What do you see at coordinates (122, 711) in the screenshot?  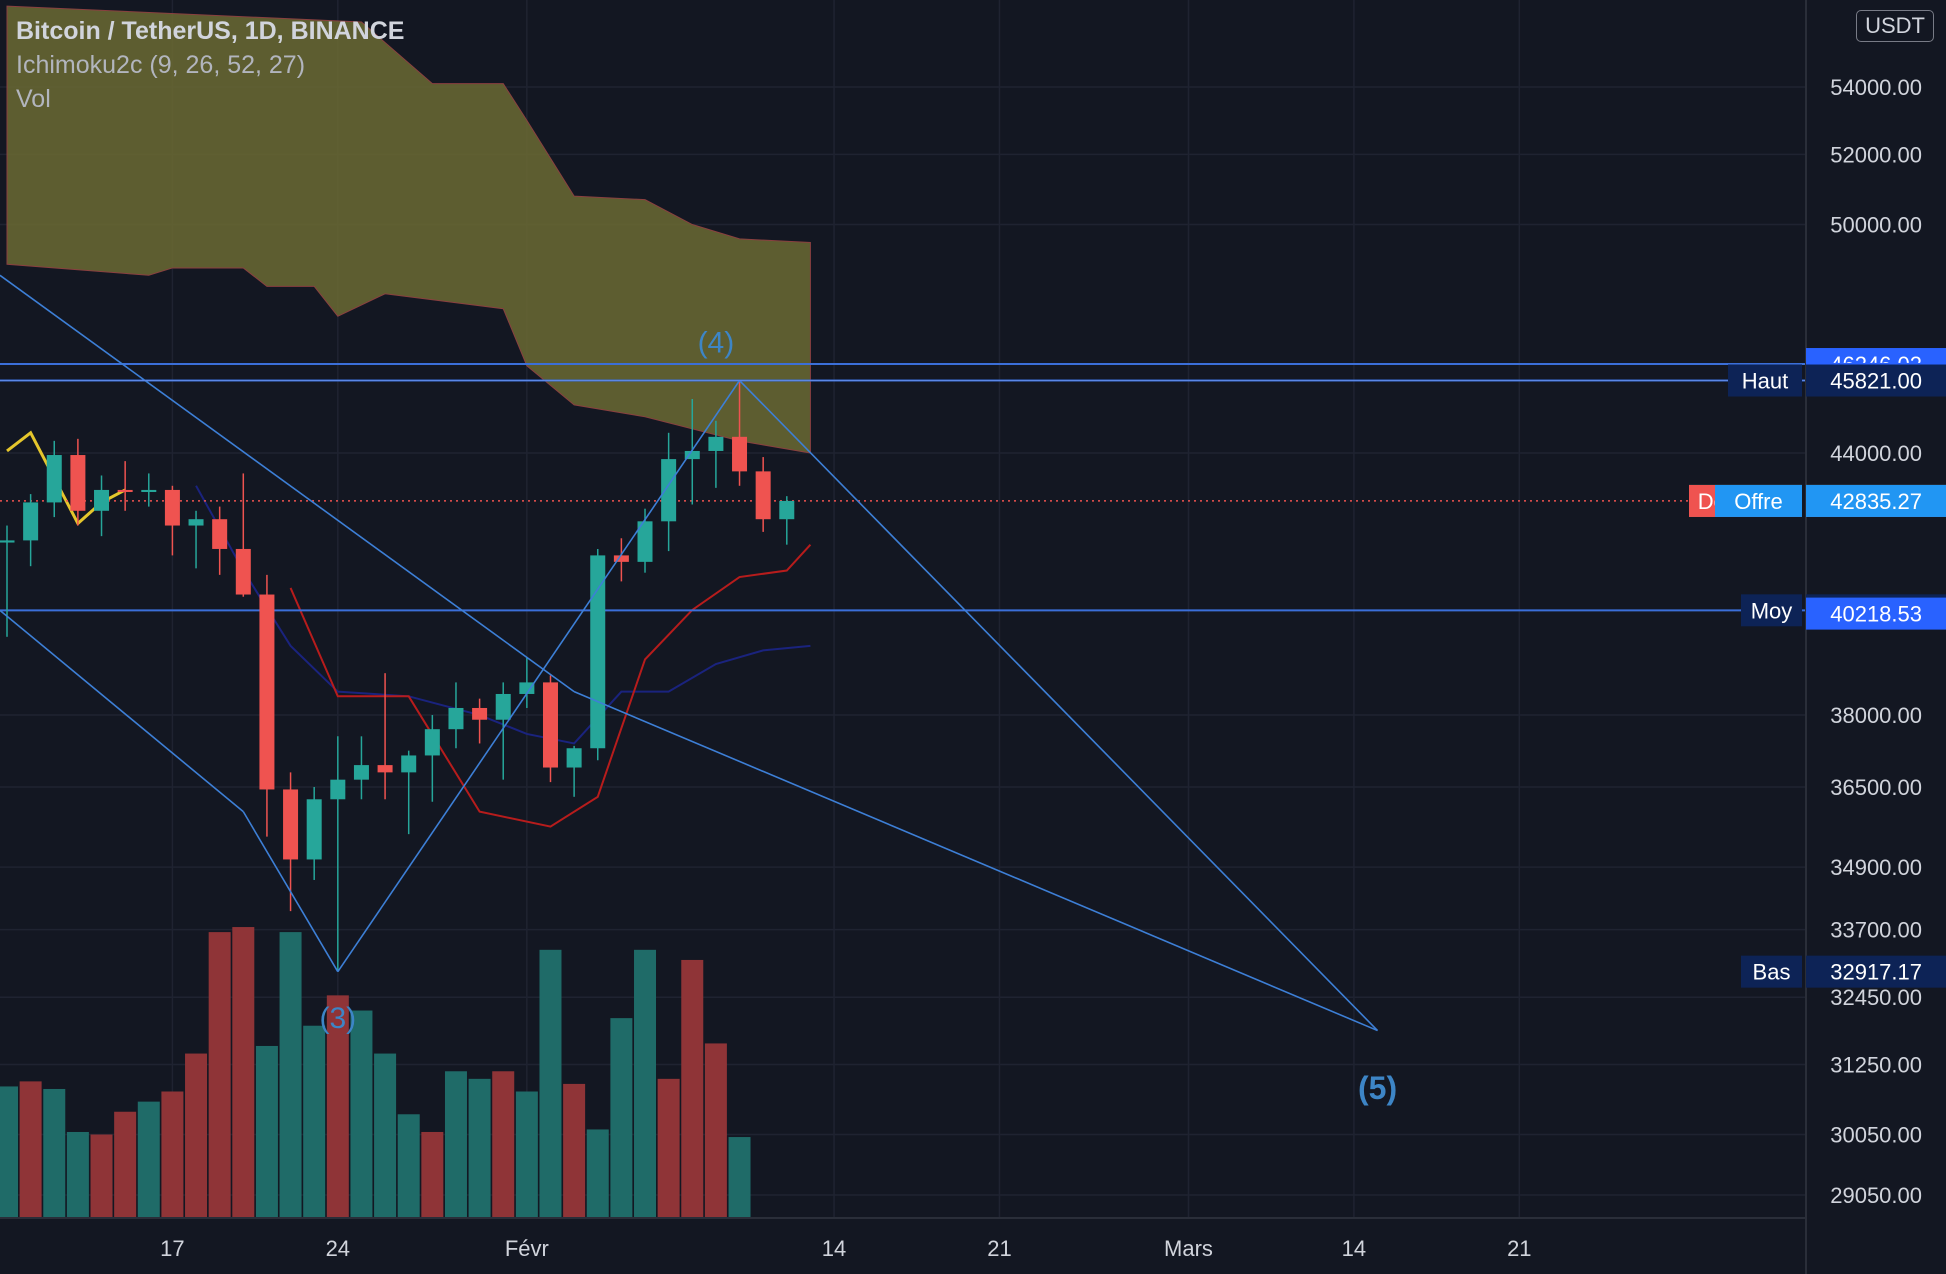 I see `wave-leg-2-3-a` at bounding box center [122, 711].